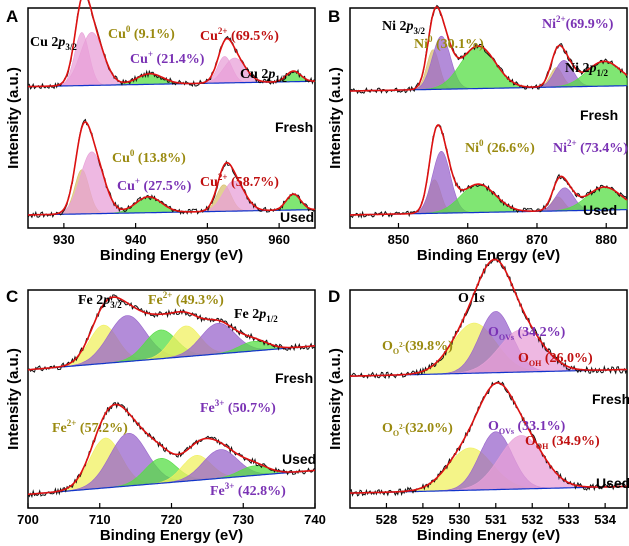  I want to click on panel-c-used-fe2: Fe2+ (57.2%), so click(90, 427).